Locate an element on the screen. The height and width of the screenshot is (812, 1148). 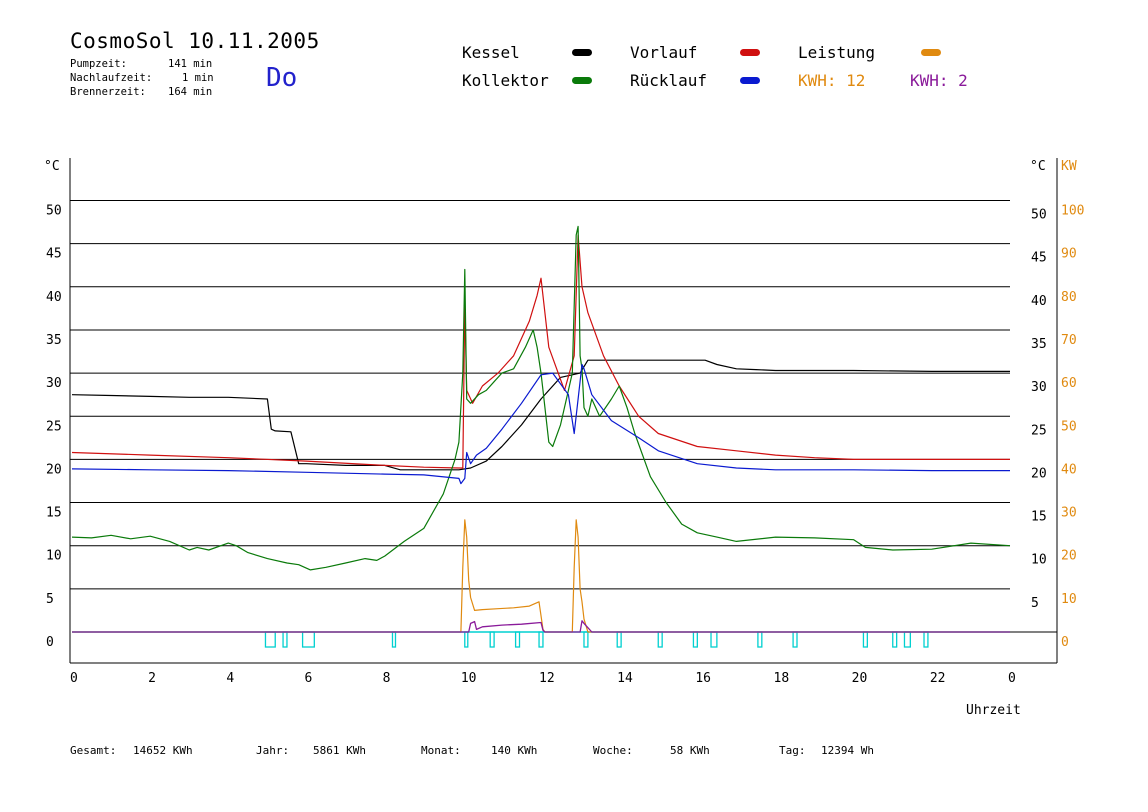
y-tick-right: 35 is located at coordinates (1039, 344).